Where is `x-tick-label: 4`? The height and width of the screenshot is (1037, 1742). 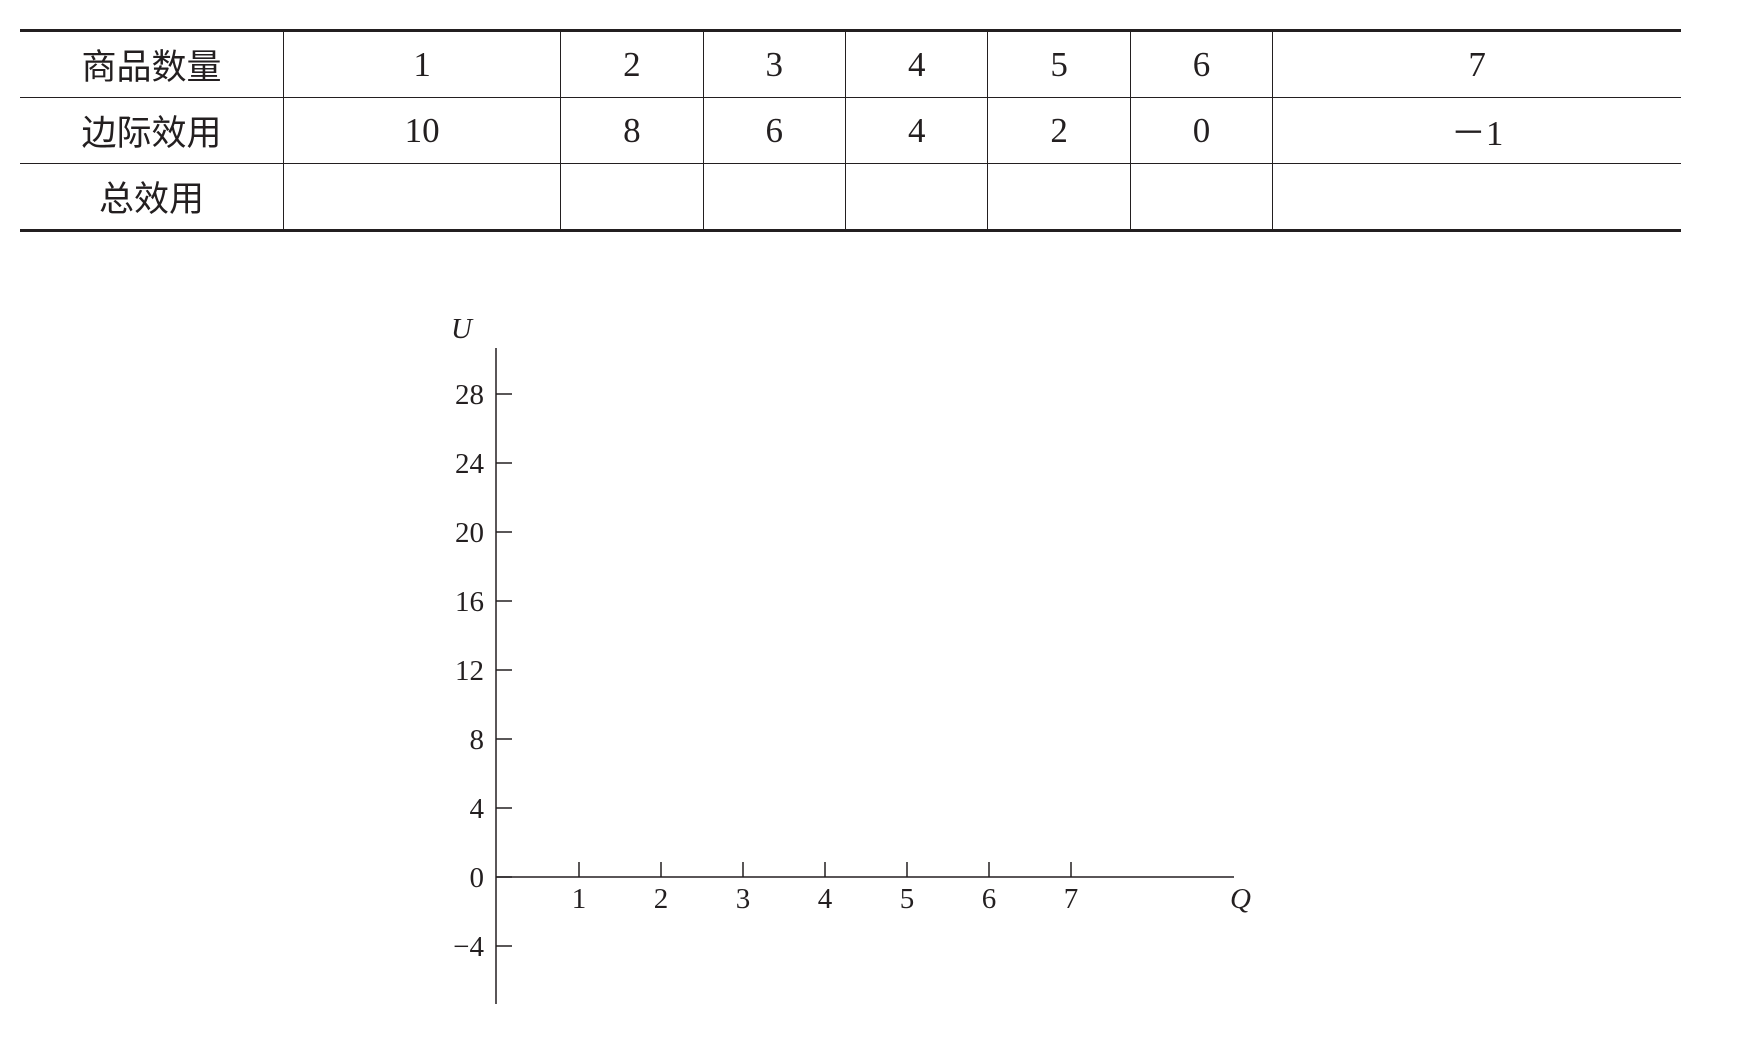 x-tick-label: 4 is located at coordinates (825, 899).